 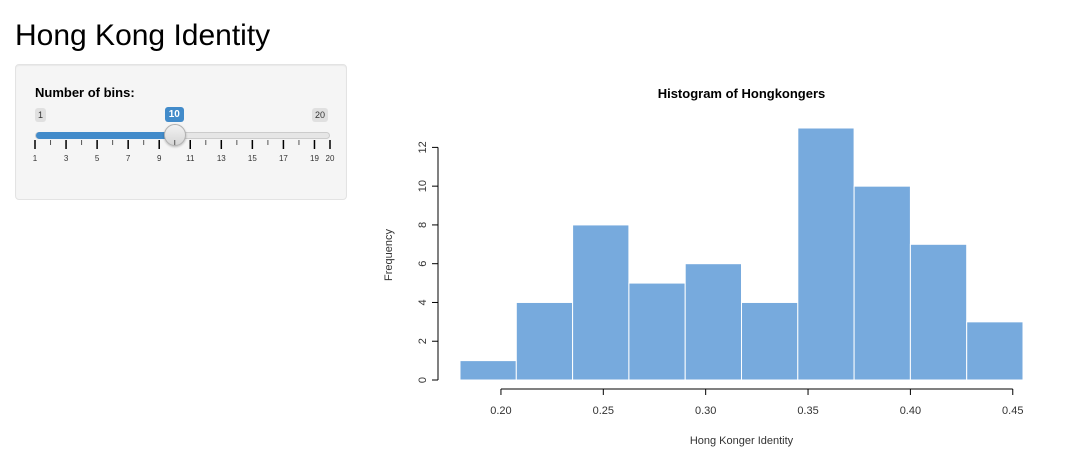 I want to click on chart-title: Histogram of Hongkongers, so click(x=742, y=93).